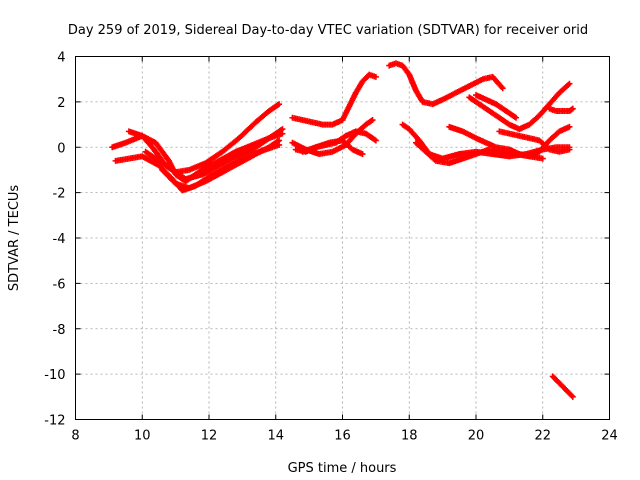 The image size is (640, 480). What do you see at coordinates (61, 58) in the screenshot?
I see `y-tick-label: 4` at bounding box center [61, 58].